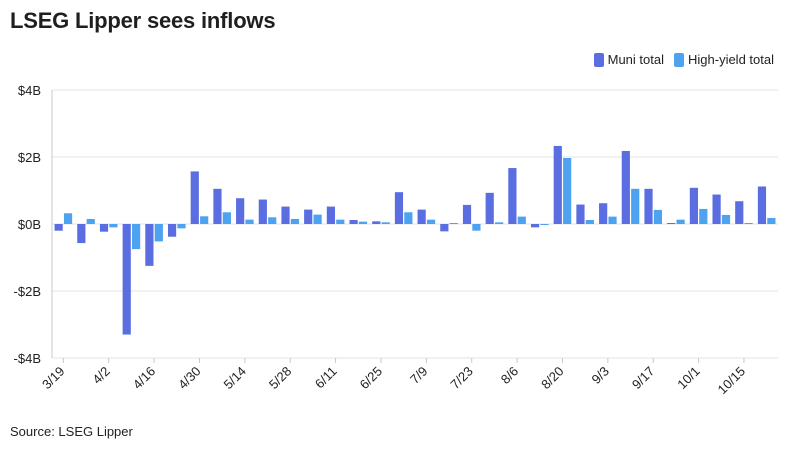 The height and width of the screenshot is (450, 800). I want to click on legend-item-muni: Muni total, so click(628, 59).